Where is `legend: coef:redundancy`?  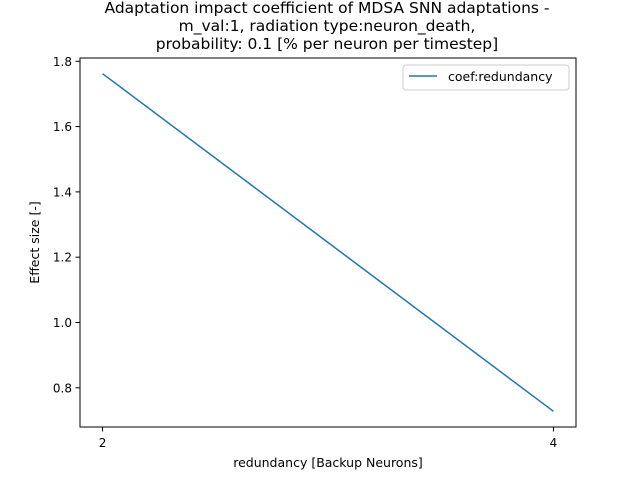
legend: coef:redundancy is located at coordinates (486, 77).